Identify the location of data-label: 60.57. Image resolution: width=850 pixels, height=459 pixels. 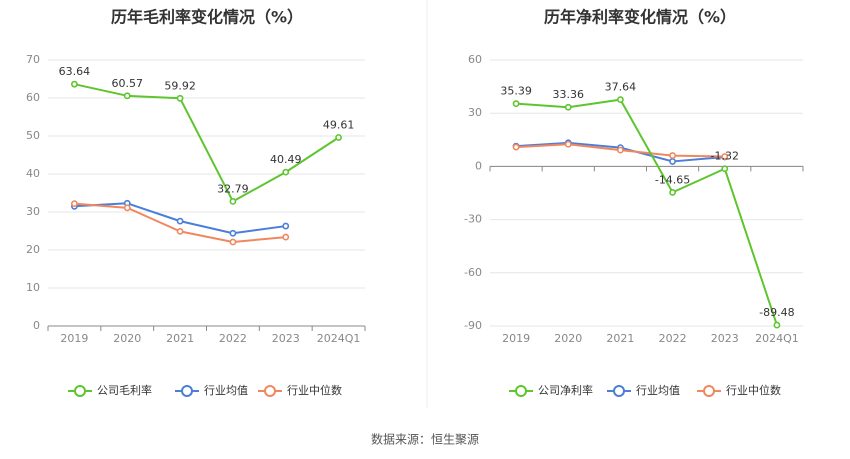
(128, 83).